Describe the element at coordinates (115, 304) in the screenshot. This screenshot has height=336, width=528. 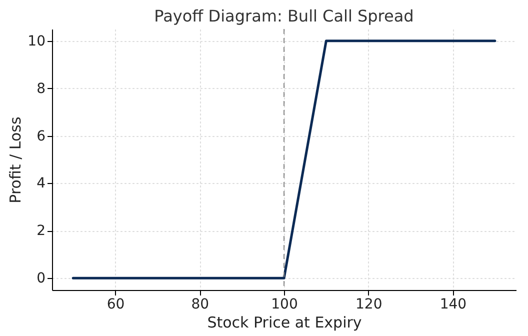
I see `x-tick-label: 60` at that location.